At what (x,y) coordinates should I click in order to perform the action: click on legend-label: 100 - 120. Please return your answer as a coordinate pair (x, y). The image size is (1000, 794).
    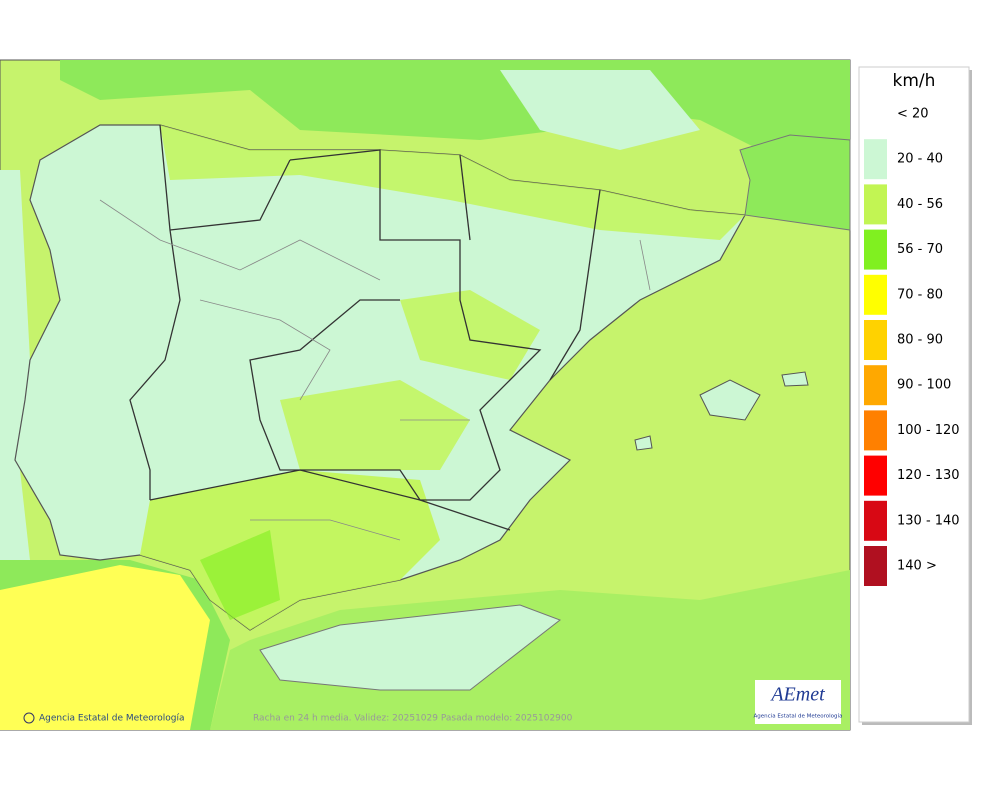
    Looking at the image, I should click on (928, 430).